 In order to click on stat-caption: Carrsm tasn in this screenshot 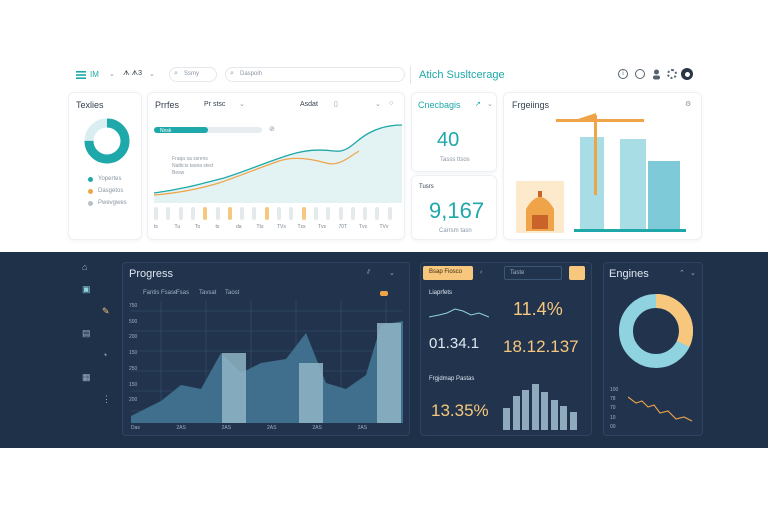, I will do `click(455, 231)`.